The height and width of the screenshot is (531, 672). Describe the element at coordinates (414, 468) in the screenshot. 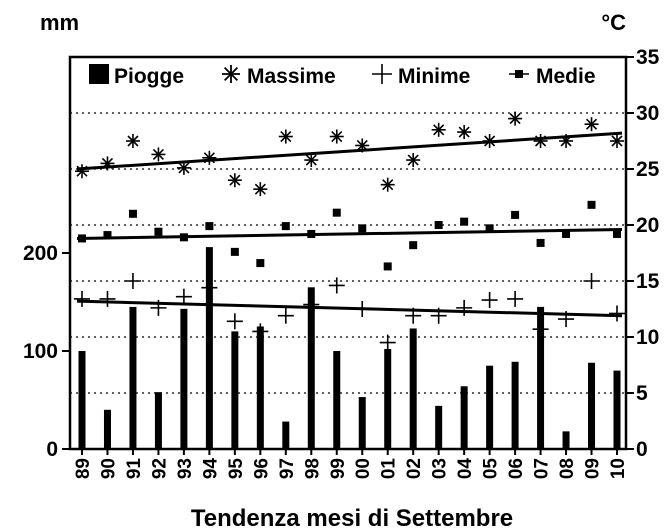

I see `x-tick-label: 02` at that location.